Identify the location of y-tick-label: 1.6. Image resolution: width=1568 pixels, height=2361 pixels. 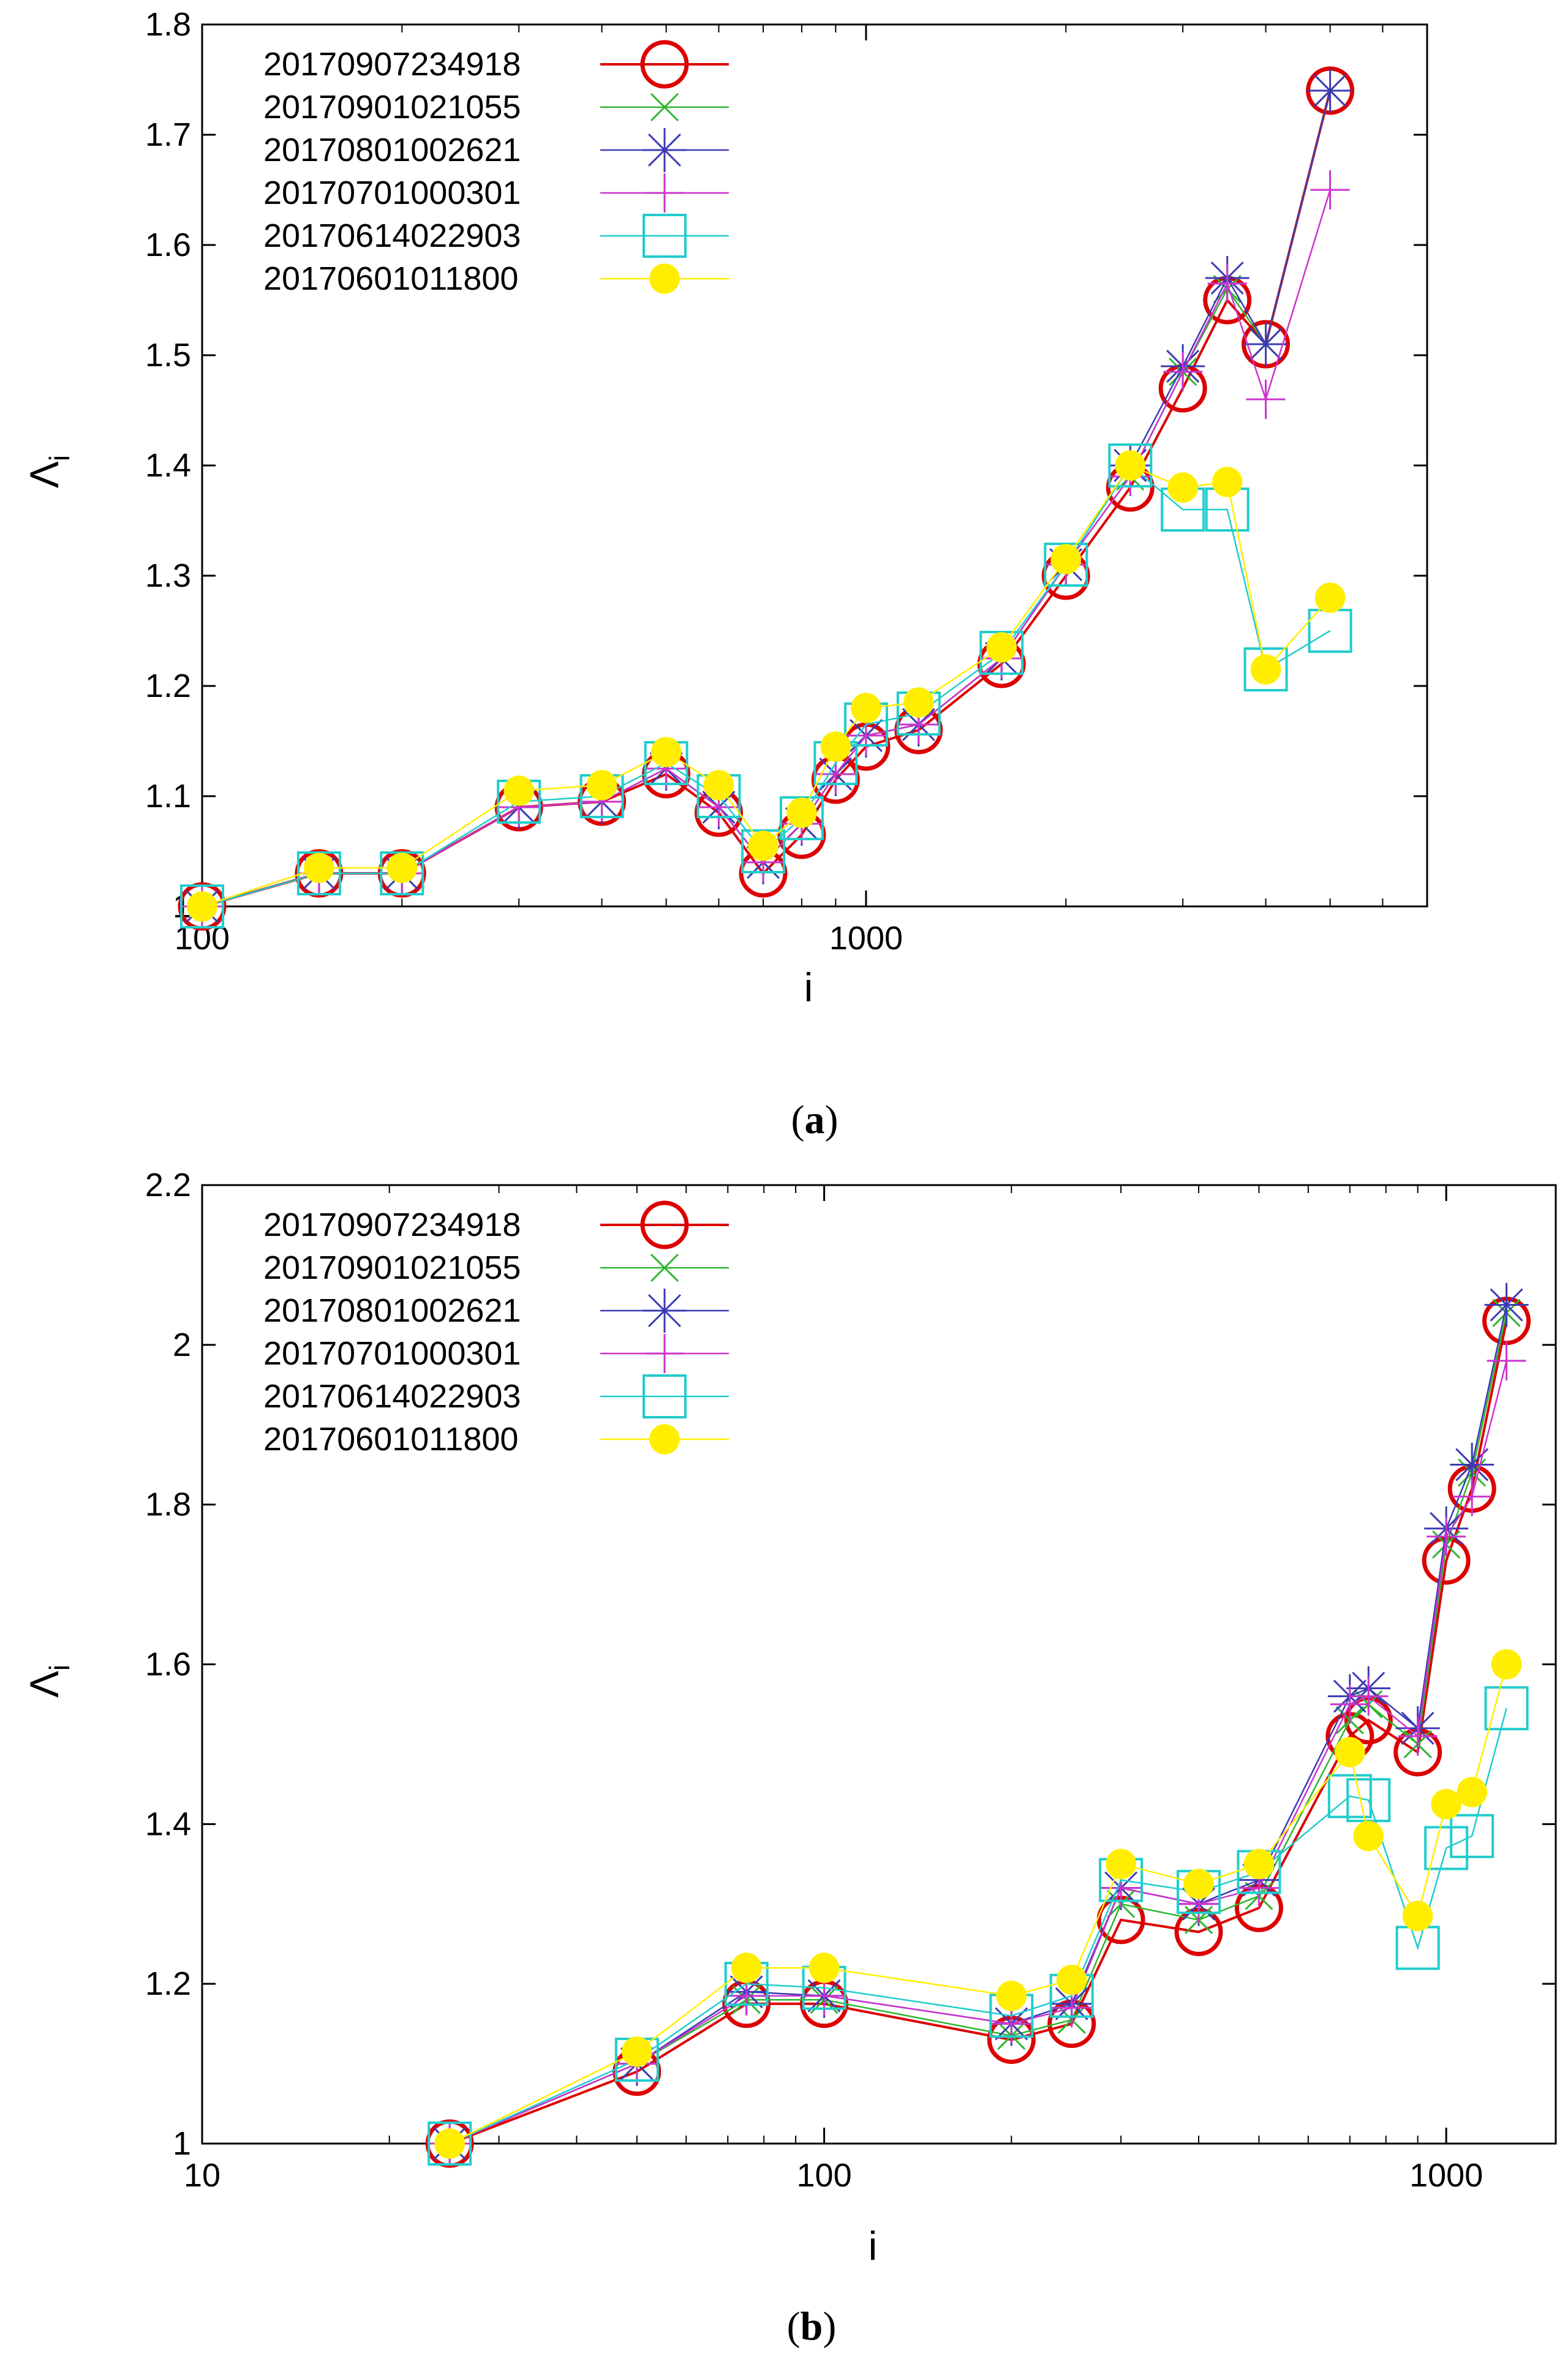
(168, 245).